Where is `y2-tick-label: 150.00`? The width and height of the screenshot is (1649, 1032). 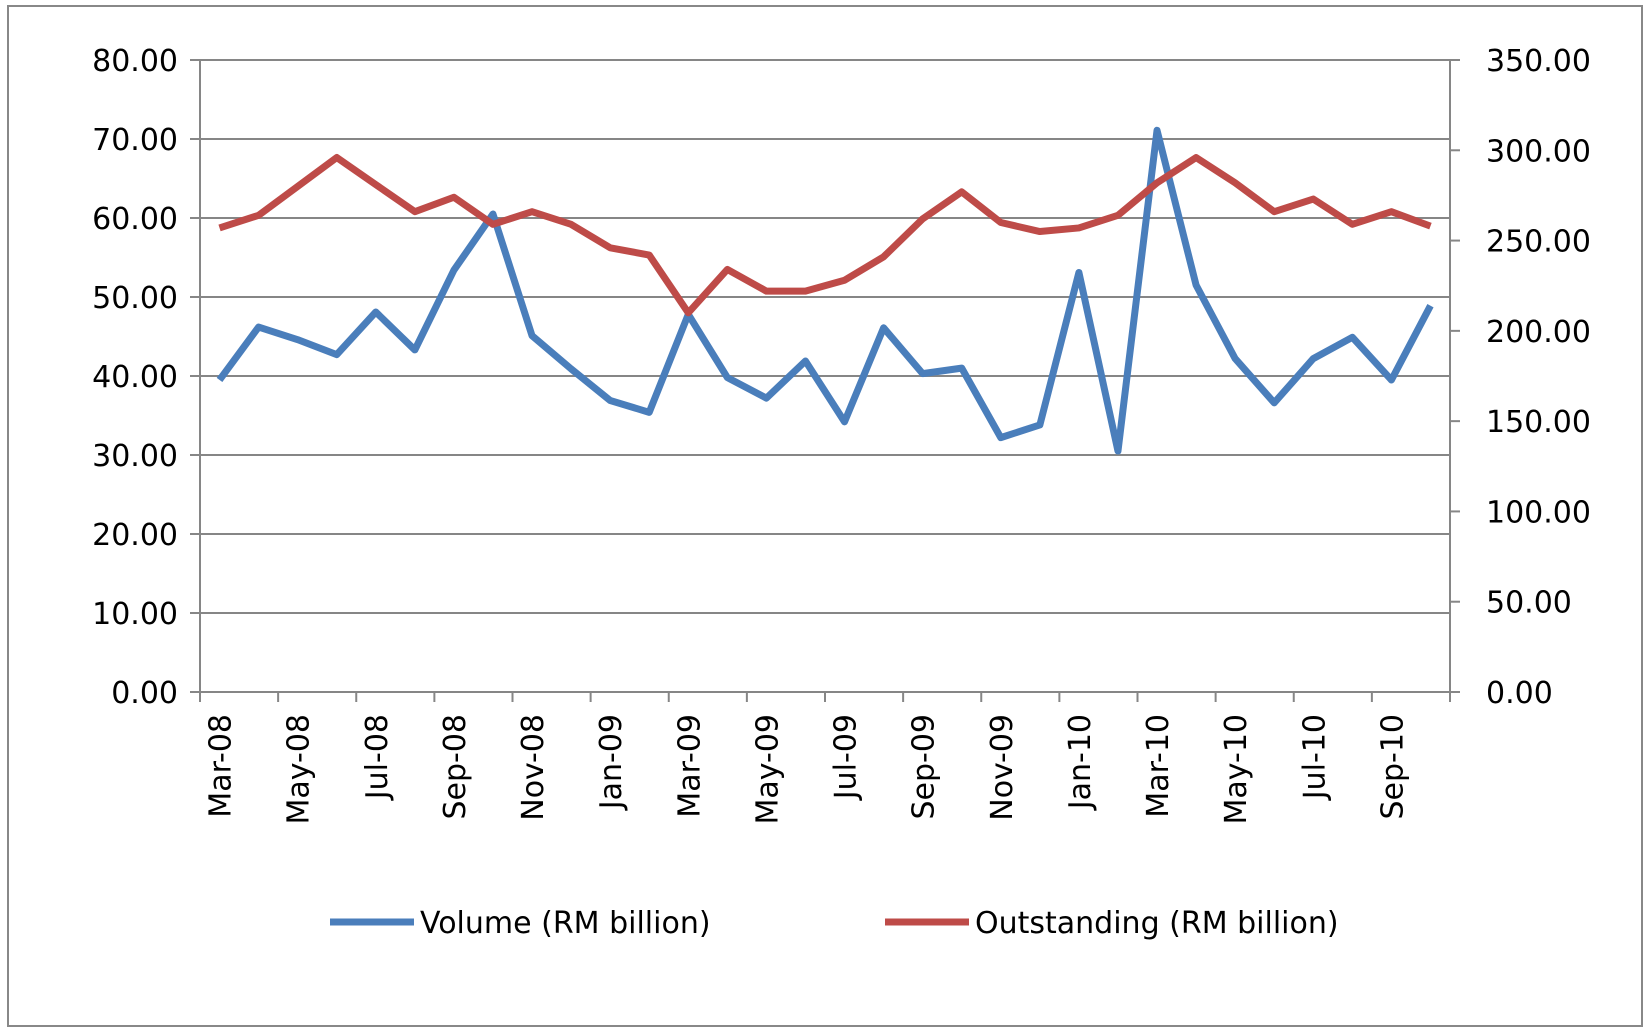
y2-tick-label: 150.00 is located at coordinates (1538, 422).